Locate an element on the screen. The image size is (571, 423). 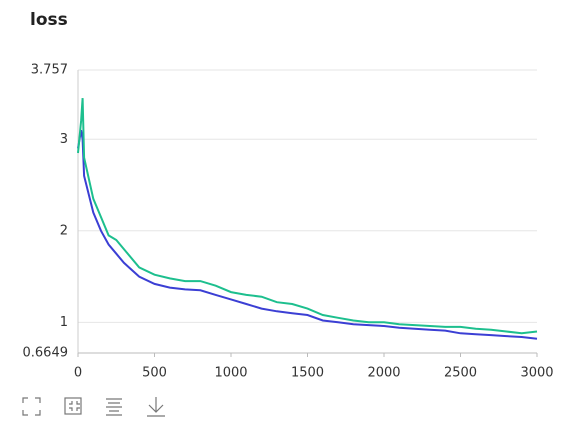
y-tick-label: 2 is located at coordinates (64, 230).